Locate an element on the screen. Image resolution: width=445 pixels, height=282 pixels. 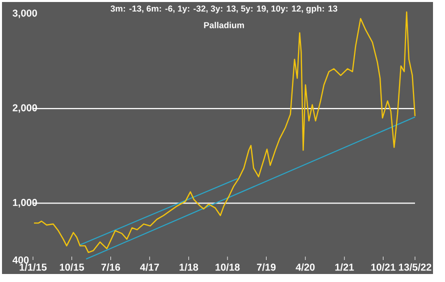
text: Palladium is located at coordinates (224, 25).